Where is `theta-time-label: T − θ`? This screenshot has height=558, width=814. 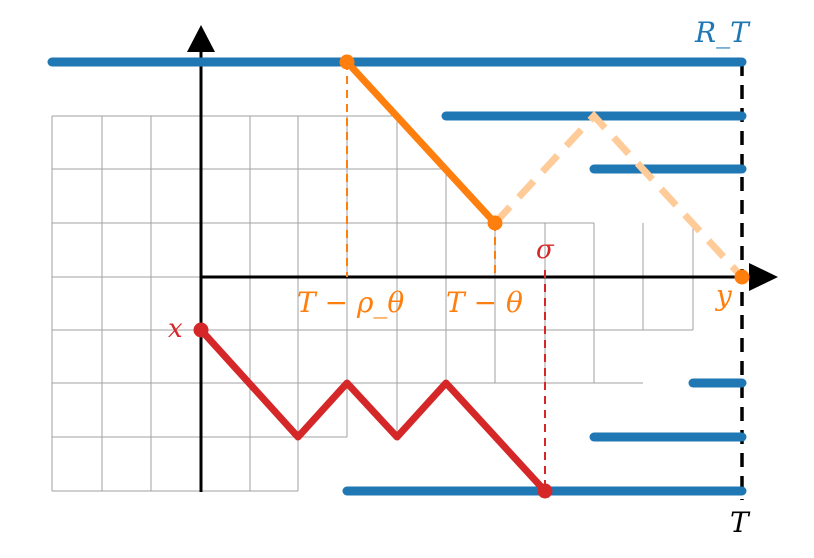
theta-time-label: T − θ is located at coordinates (484, 302).